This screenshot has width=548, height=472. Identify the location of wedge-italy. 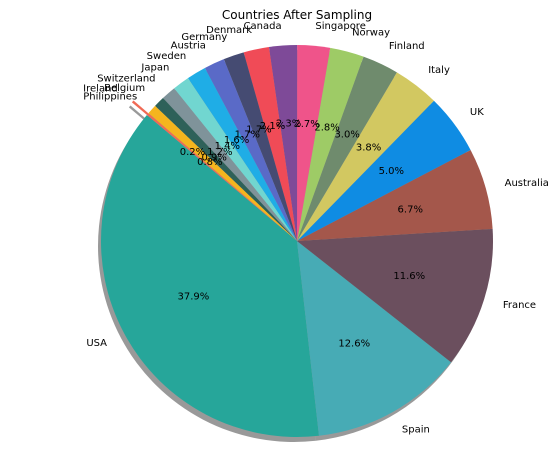
(365, 156).